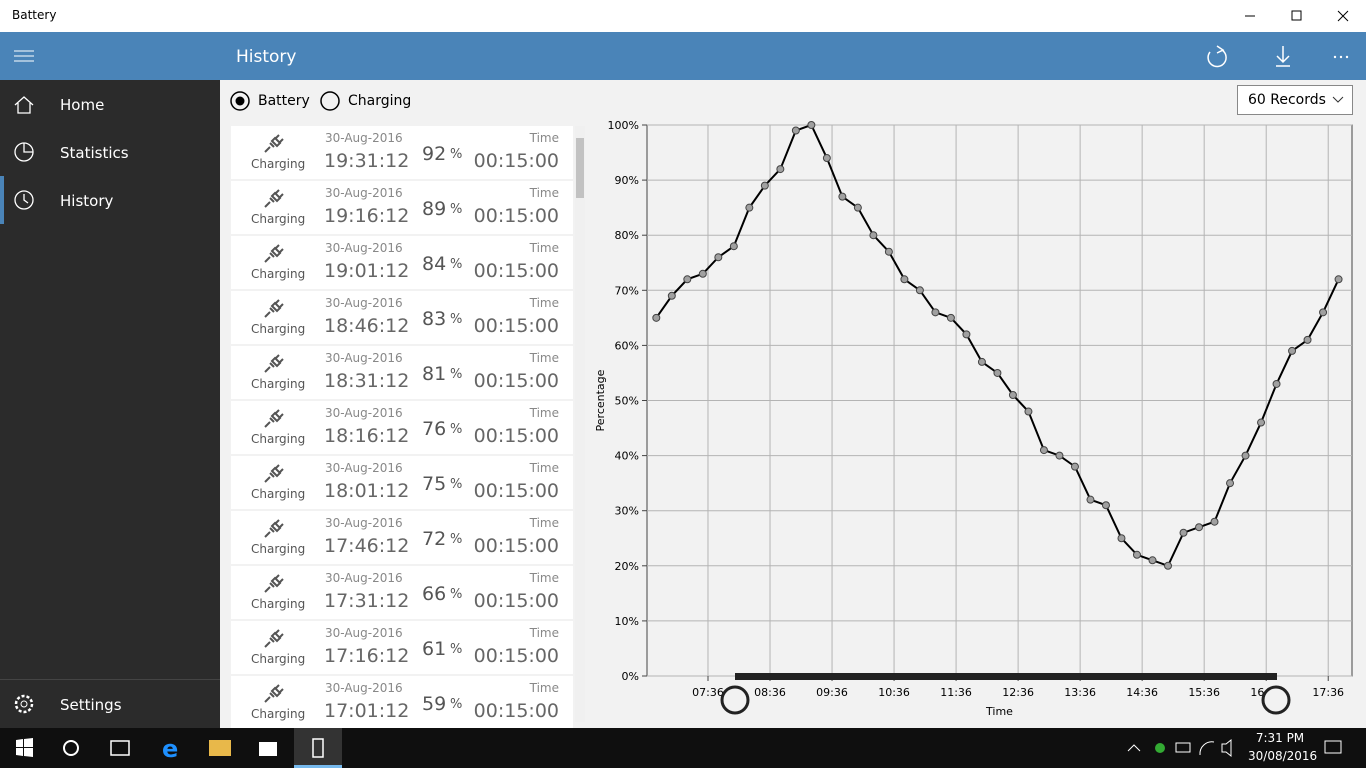  I want to click on svg-text: e, so click(170, 749).